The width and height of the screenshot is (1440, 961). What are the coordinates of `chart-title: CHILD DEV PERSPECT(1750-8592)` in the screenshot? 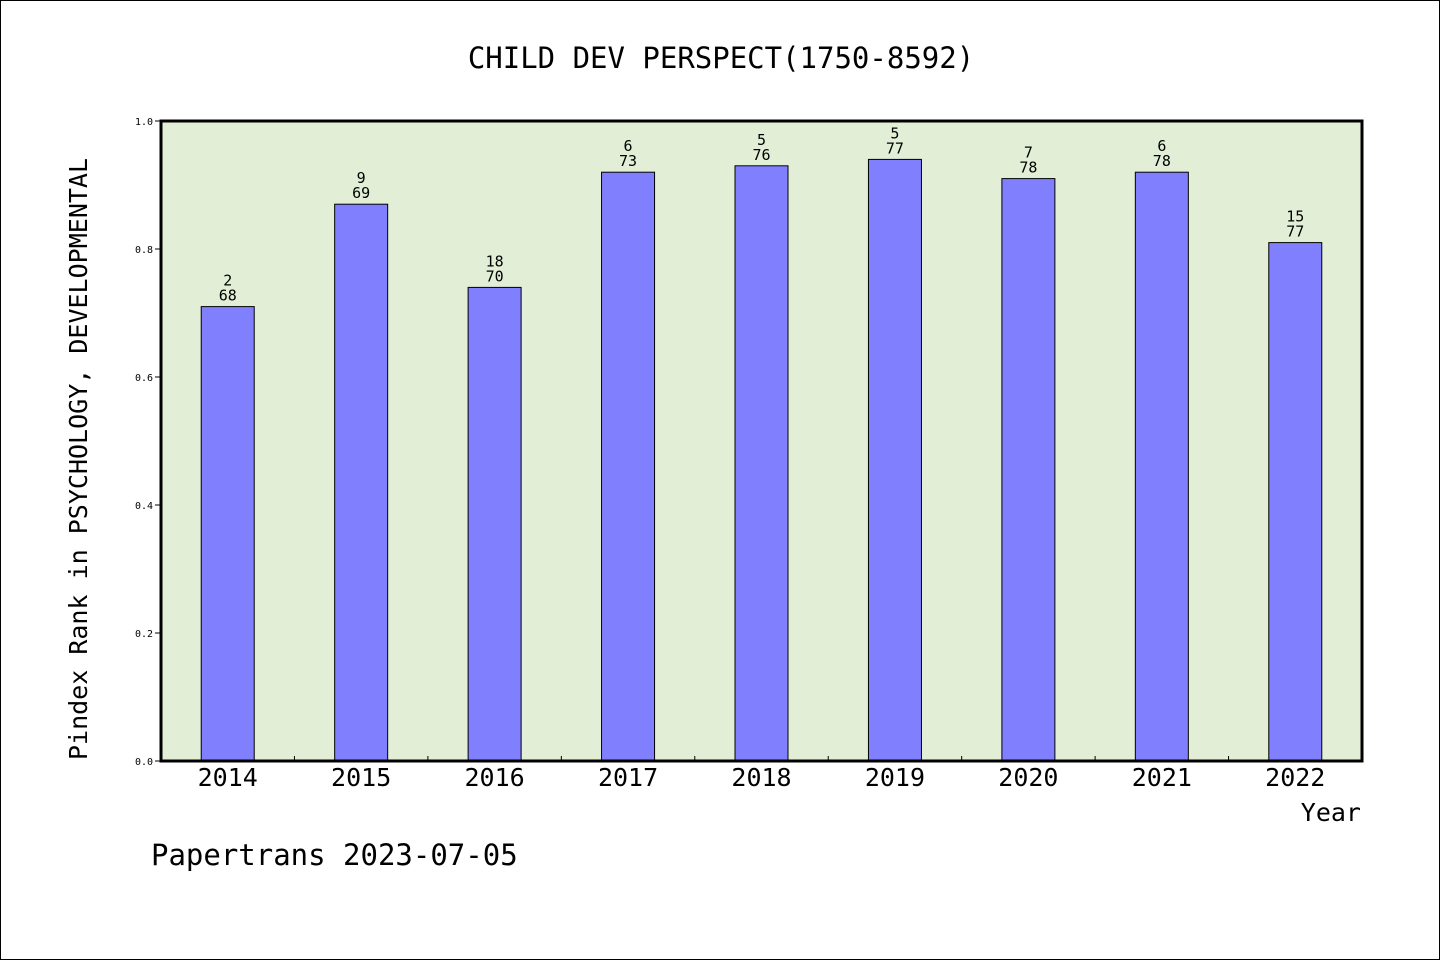 It's located at (721, 58).